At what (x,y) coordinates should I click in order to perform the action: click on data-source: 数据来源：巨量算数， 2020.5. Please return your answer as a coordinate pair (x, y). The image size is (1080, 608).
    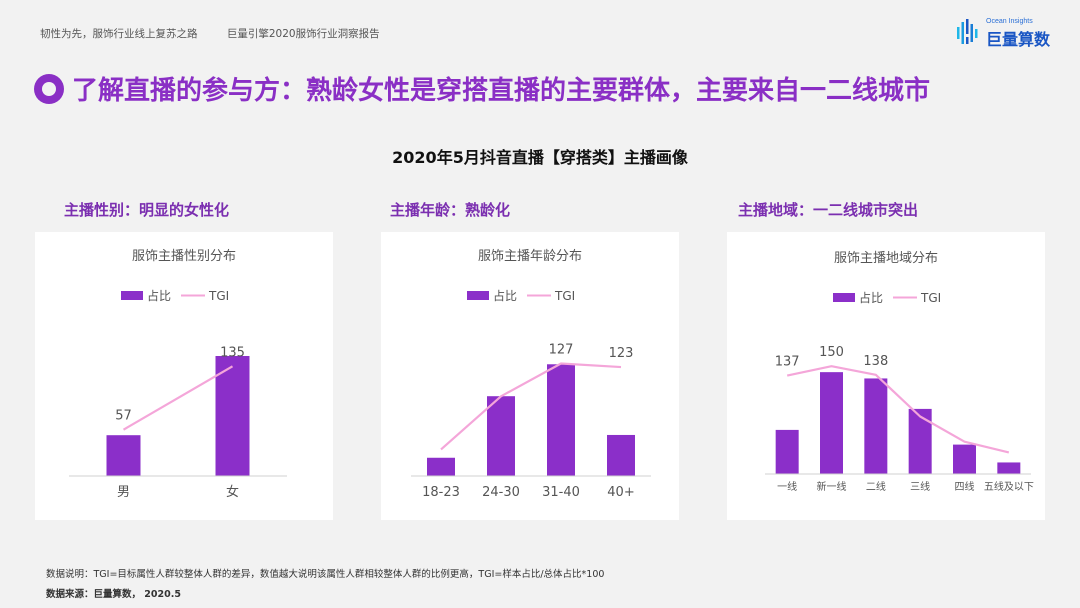
    Looking at the image, I should click on (113, 594).